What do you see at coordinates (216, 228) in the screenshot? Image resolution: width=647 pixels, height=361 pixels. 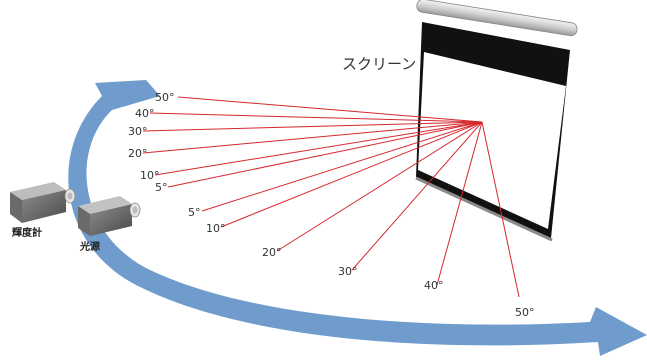 I see `angle-label-lower-10: 10°` at bounding box center [216, 228].